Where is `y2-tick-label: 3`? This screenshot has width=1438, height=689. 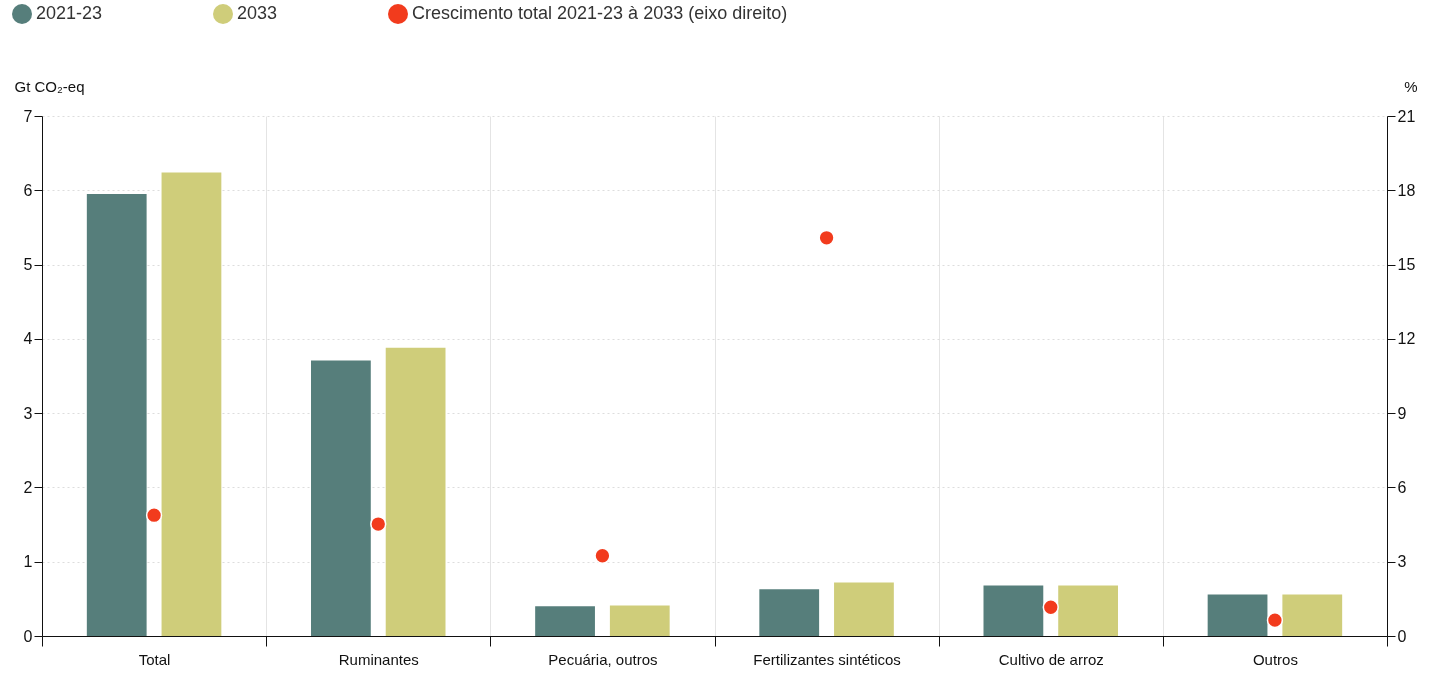
y2-tick-label: 3 is located at coordinates (1402, 562).